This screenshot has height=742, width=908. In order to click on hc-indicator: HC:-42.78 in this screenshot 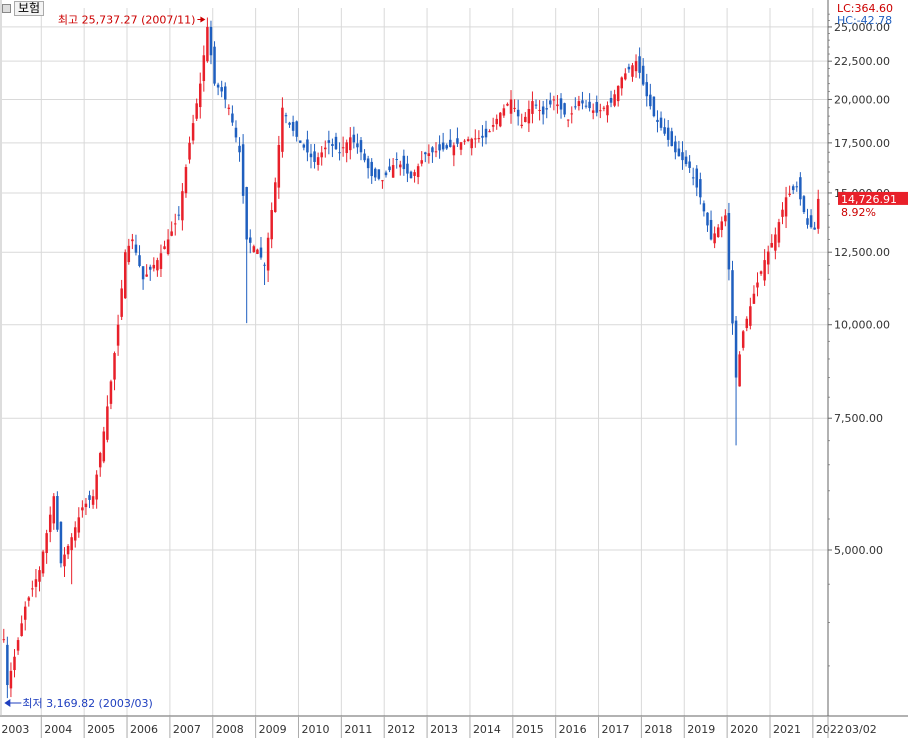, I will do `click(864, 20)`.